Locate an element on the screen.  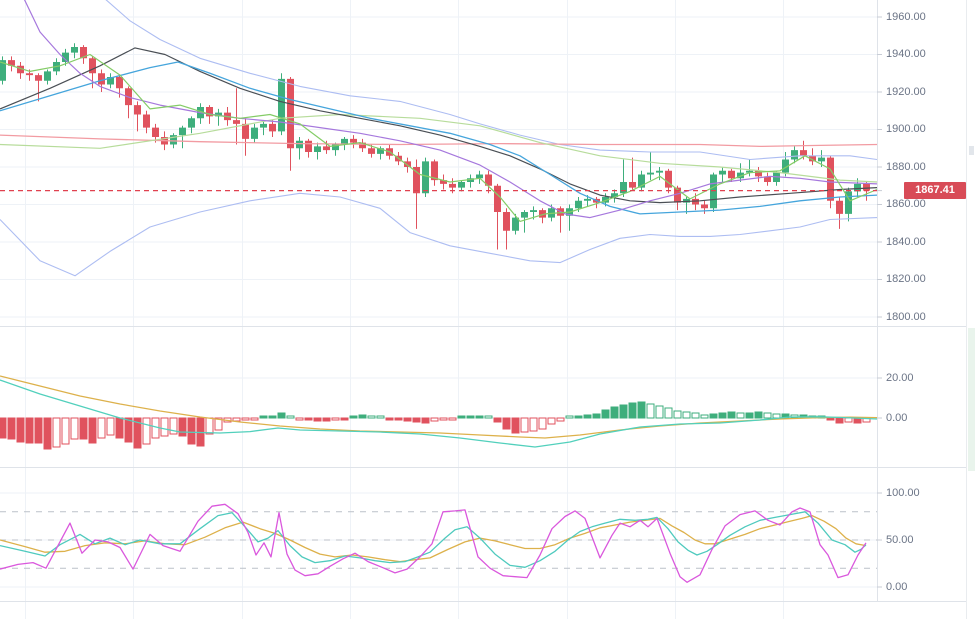
axis-ticks is located at coordinates (879, 302).